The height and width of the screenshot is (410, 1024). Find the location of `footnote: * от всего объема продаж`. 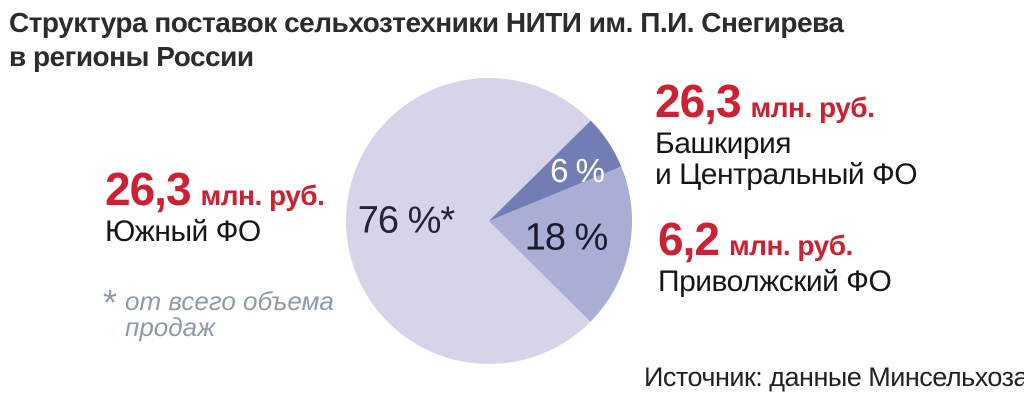

footnote: * от всего объема продаж is located at coordinates (218, 311).